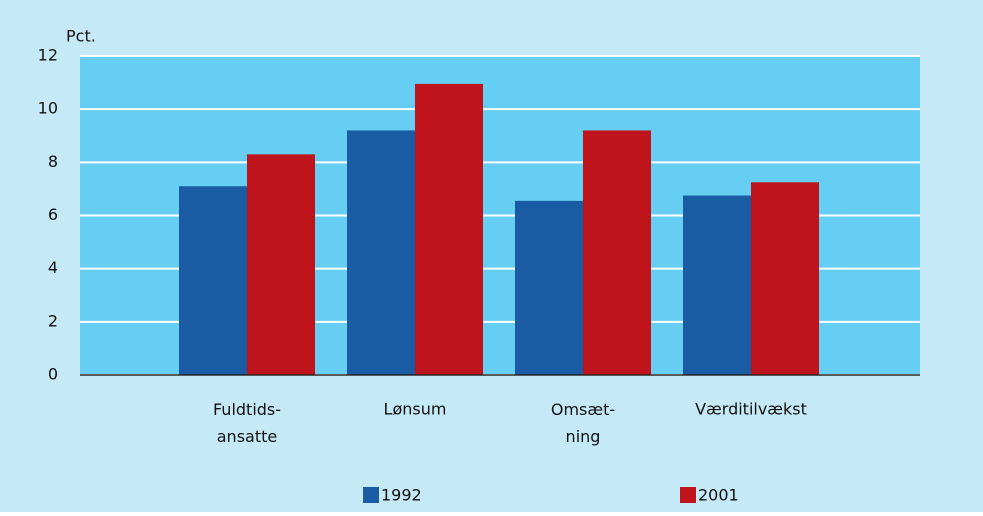 The height and width of the screenshot is (516, 983). I want to click on legend-label: 2001, so click(718, 495).